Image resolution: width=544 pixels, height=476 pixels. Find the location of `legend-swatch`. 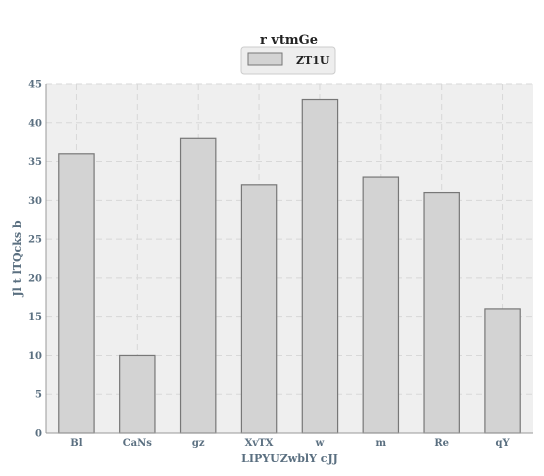

legend-swatch is located at coordinates (265, 59).